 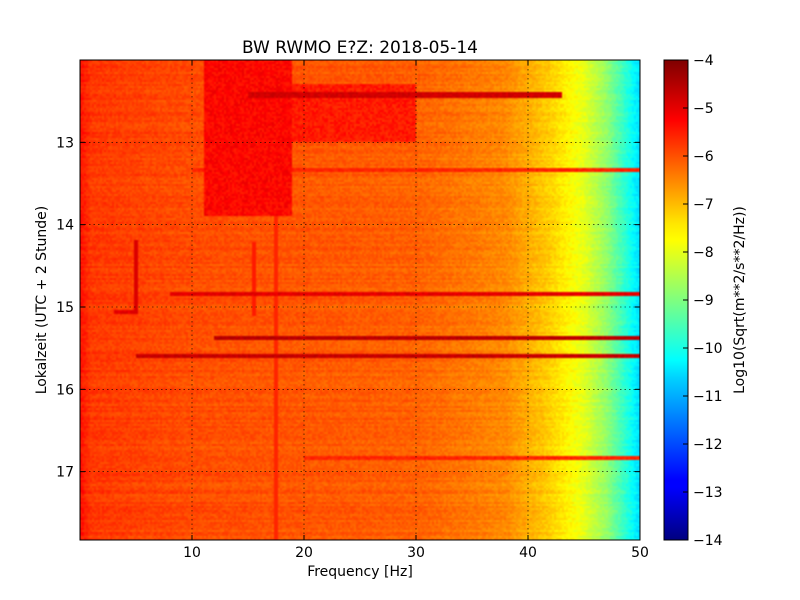 What do you see at coordinates (708, 397) in the screenshot?
I see `colorbar-tick-label: −11` at bounding box center [708, 397].